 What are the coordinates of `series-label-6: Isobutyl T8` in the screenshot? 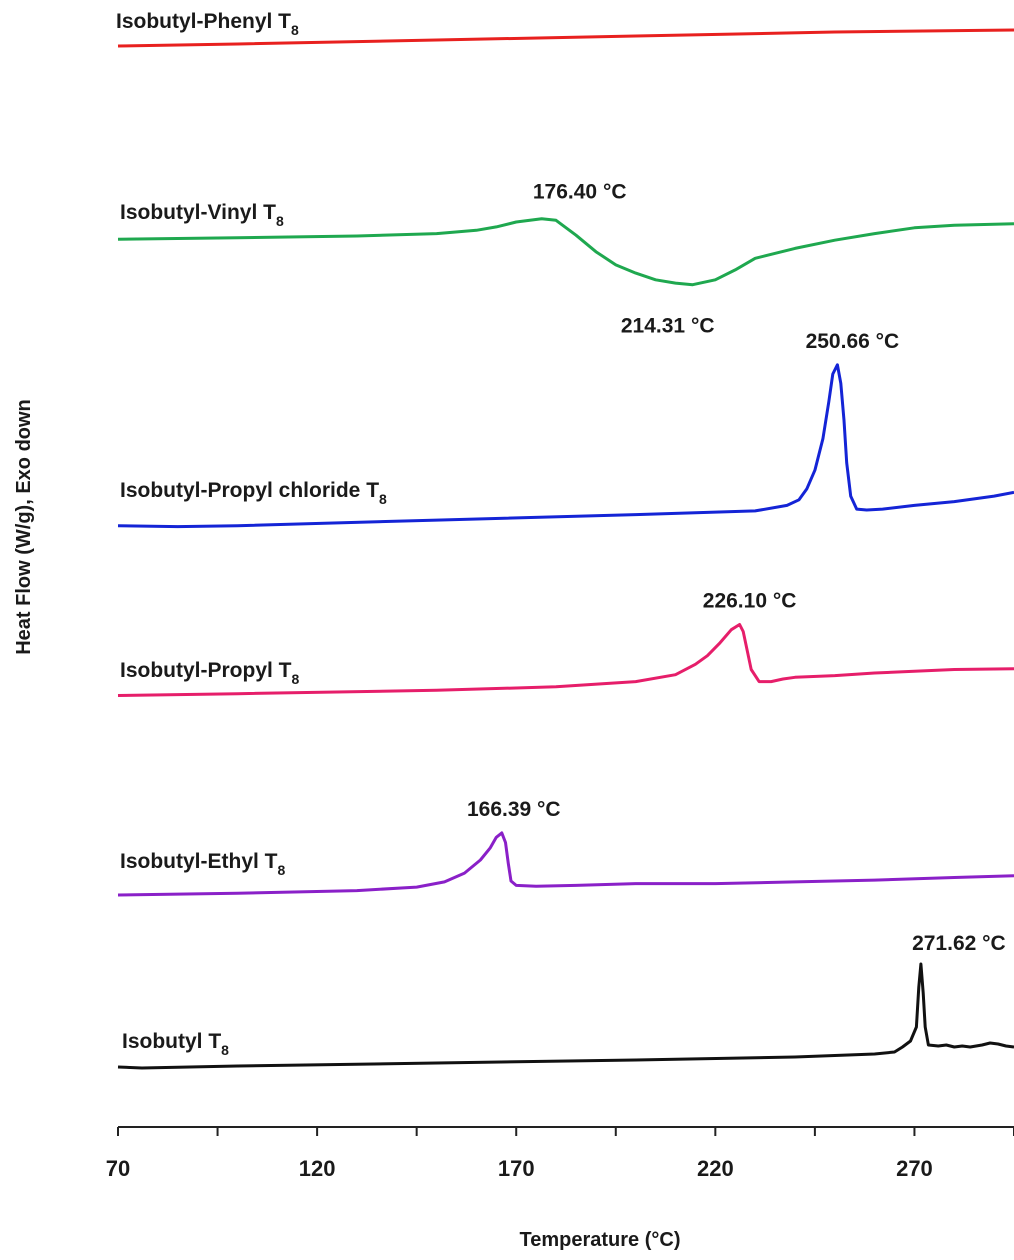 It's located at (175, 1044).